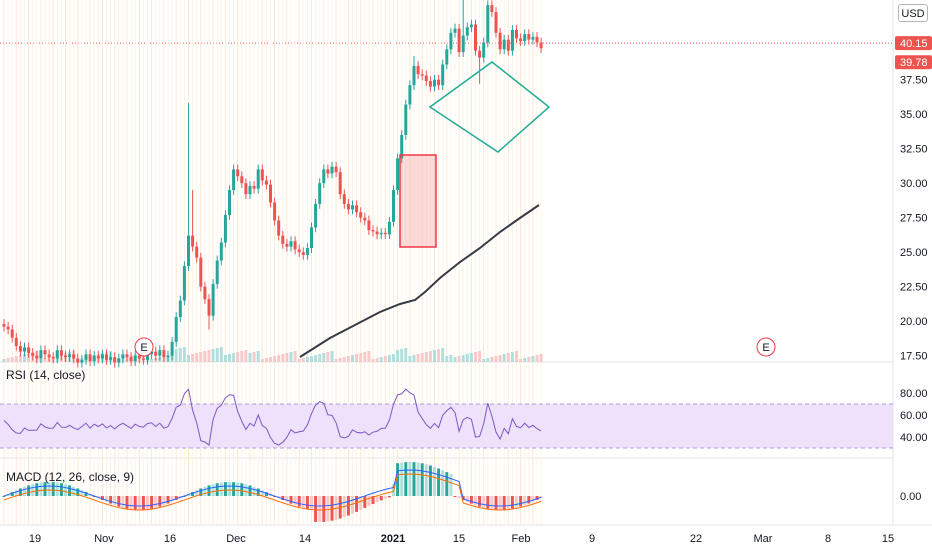 The height and width of the screenshot is (555, 932). What do you see at coordinates (70, 477) in the screenshot?
I see `macd-label: MACD (12, 26, close, 9)` at bounding box center [70, 477].